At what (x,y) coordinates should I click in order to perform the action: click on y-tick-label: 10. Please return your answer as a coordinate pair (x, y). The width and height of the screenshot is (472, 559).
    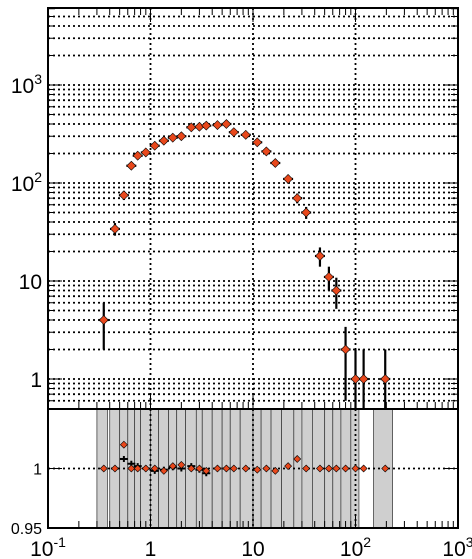
    Looking at the image, I should click on (30, 282).